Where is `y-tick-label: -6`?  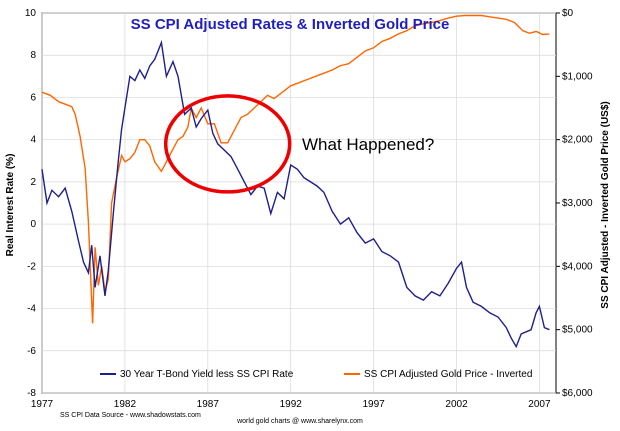
y-tick-label: -6 is located at coordinates (31, 351).